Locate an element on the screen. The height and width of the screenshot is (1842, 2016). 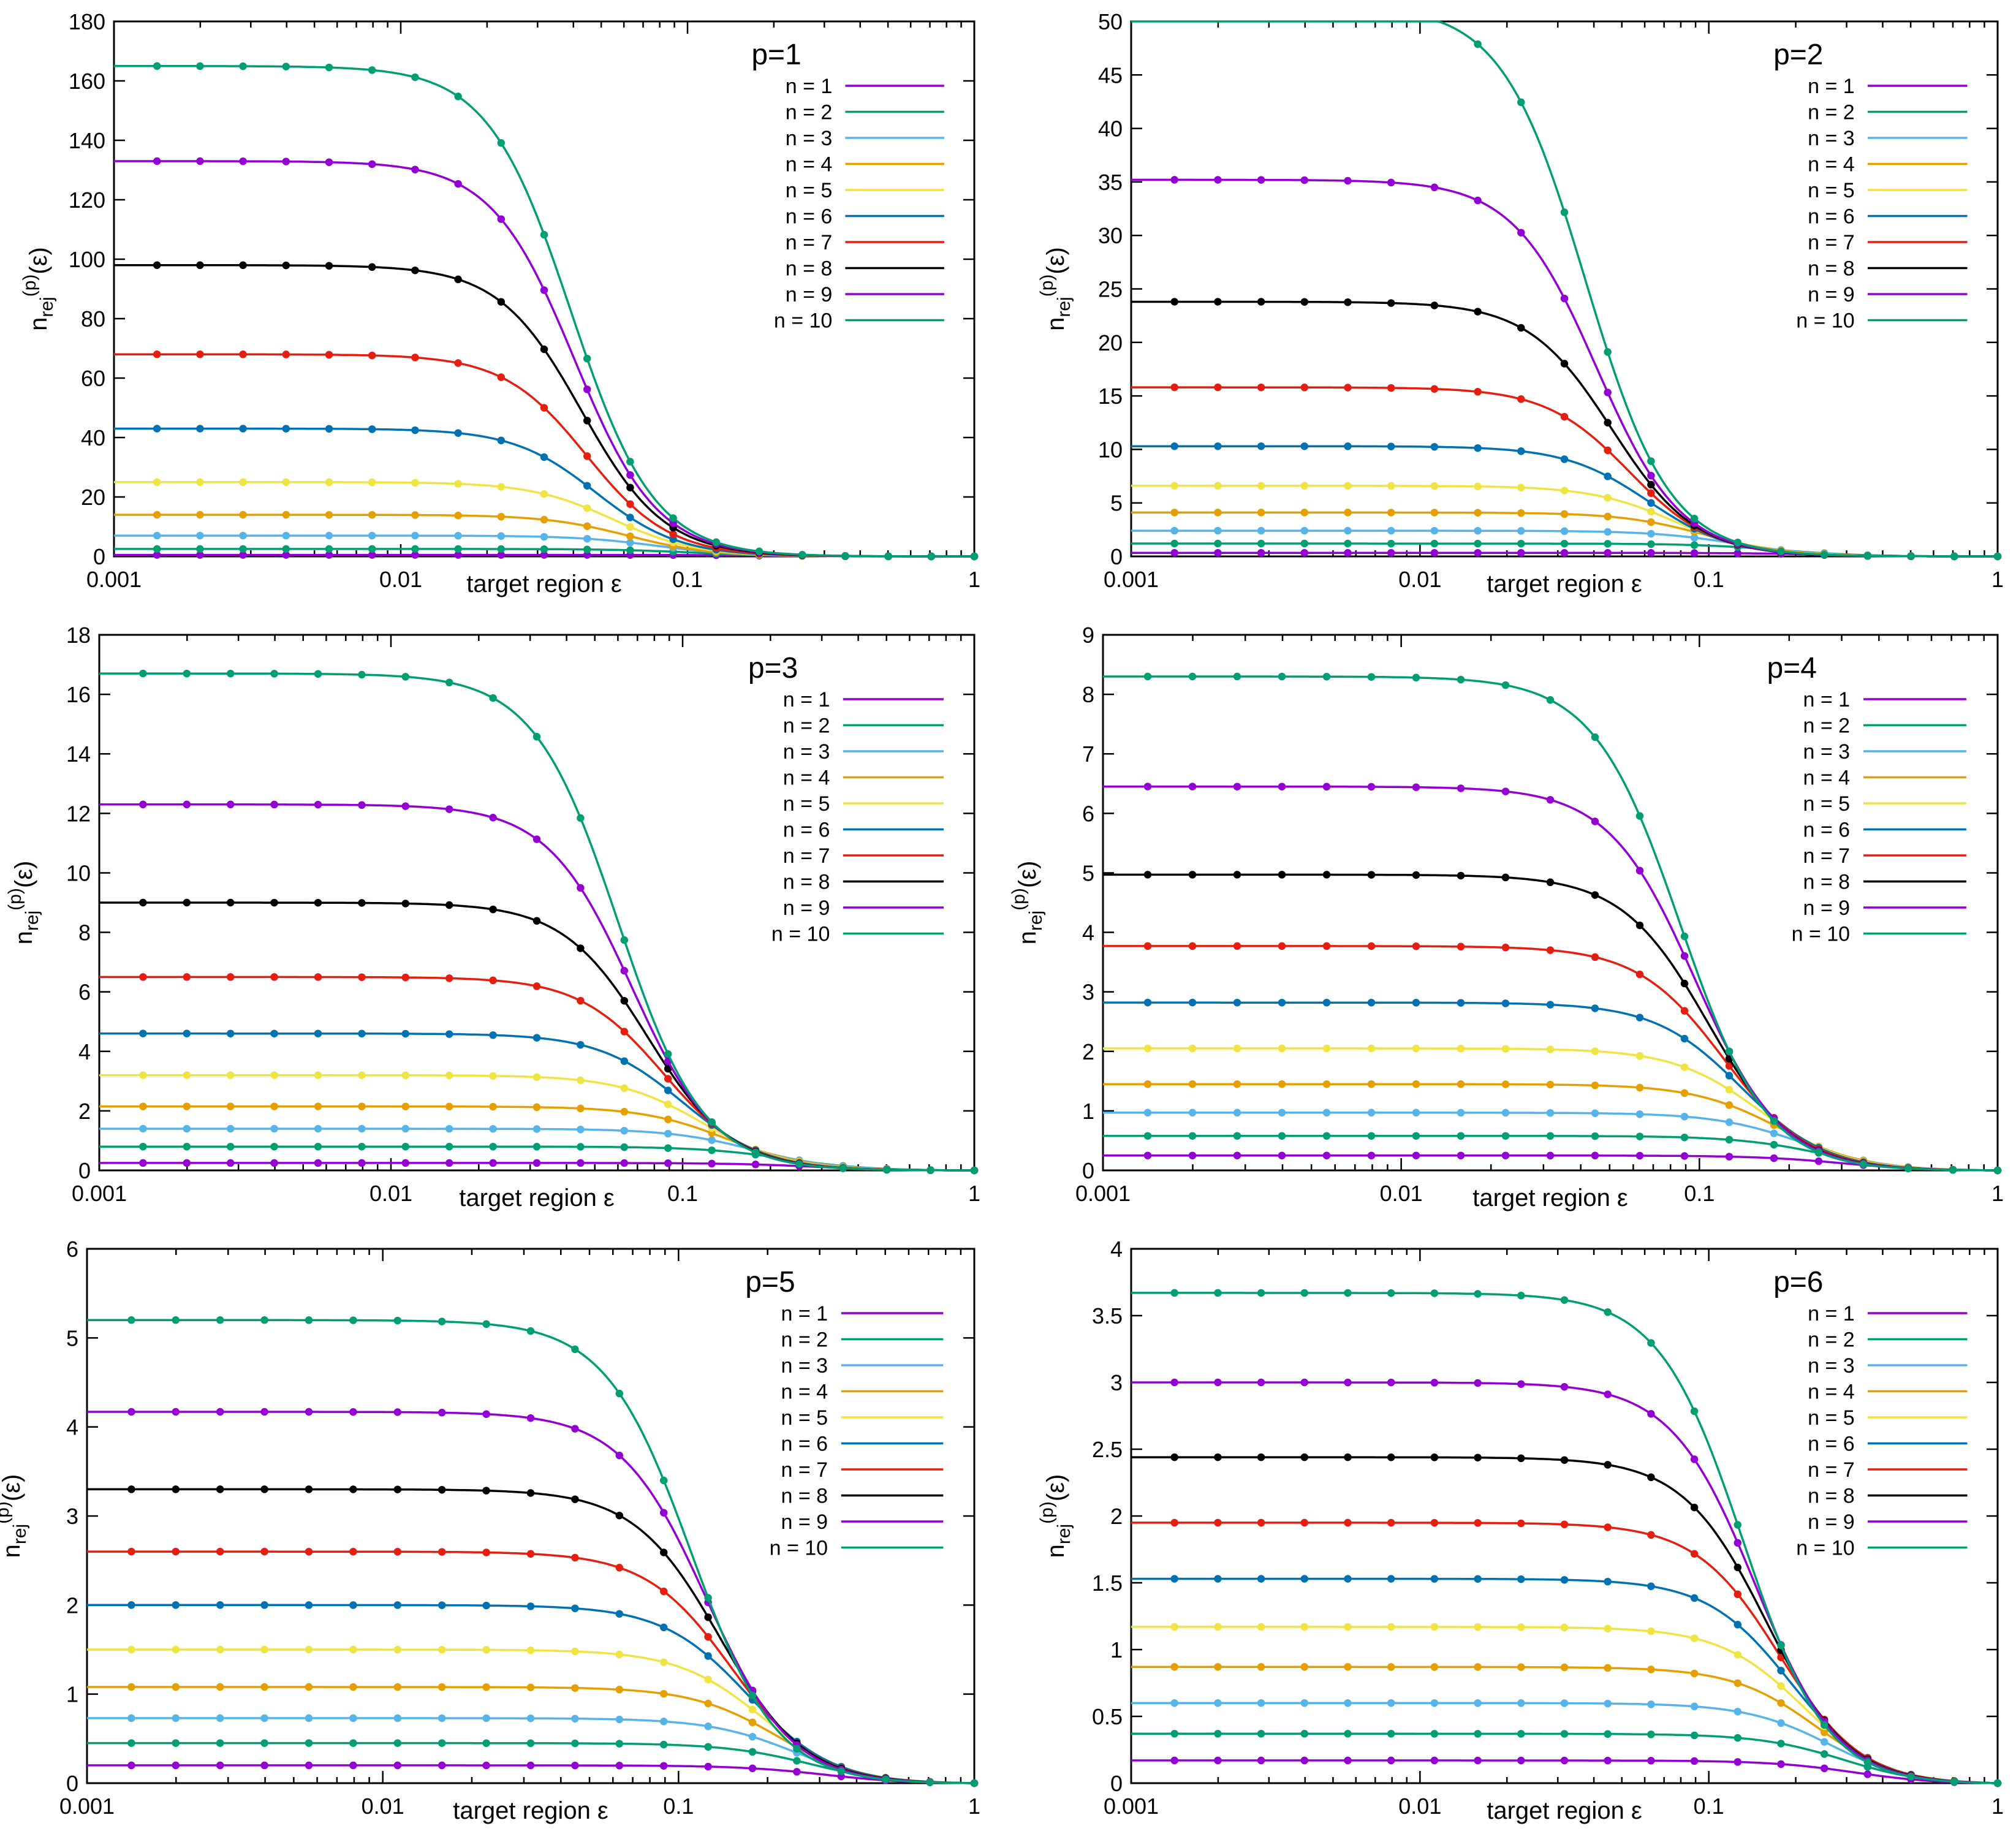
x-tick-label: 0.001 is located at coordinates (1131, 1806).